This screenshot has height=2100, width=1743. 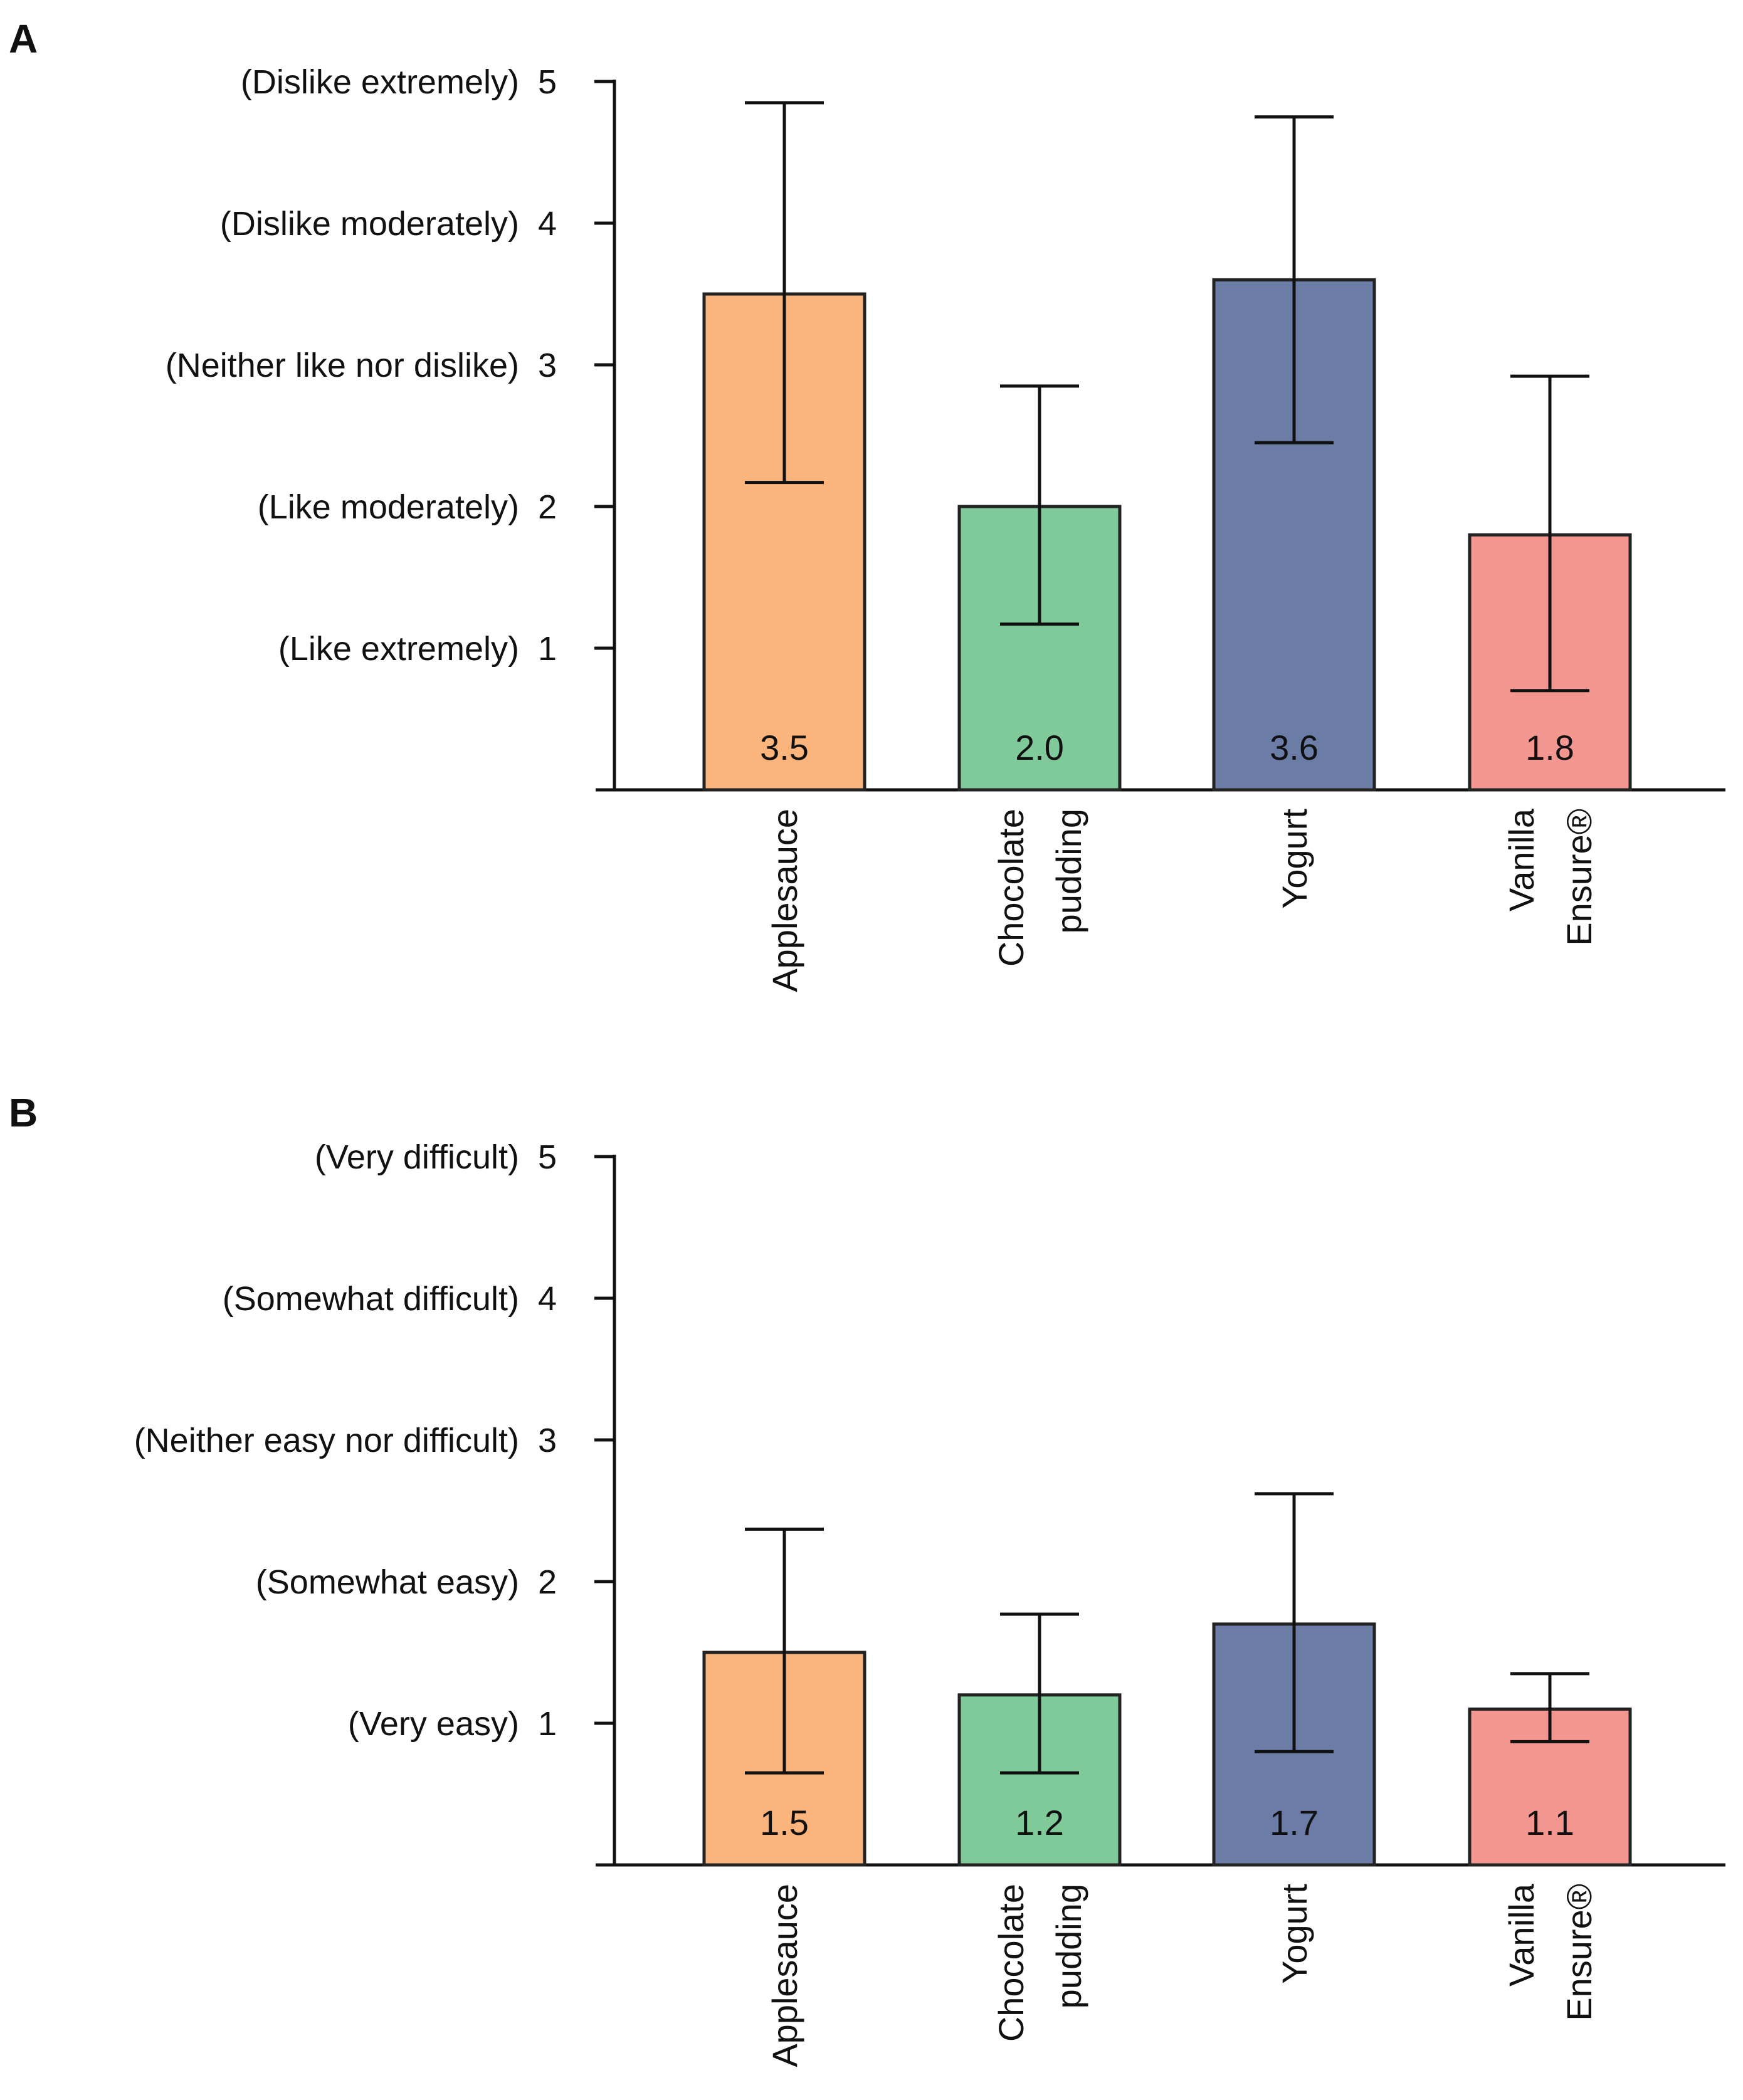 What do you see at coordinates (24, 39) in the screenshot?
I see `panel-a-letter: A` at bounding box center [24, 39].